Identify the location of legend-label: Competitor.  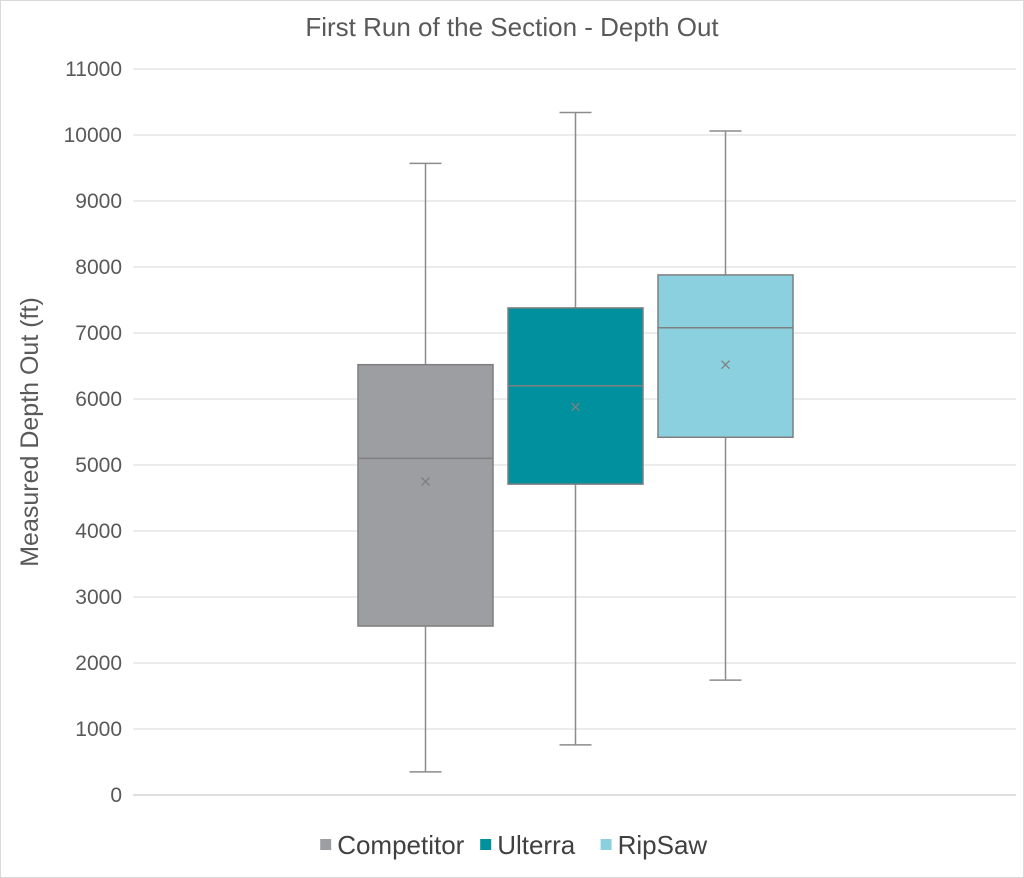
(400, 845).